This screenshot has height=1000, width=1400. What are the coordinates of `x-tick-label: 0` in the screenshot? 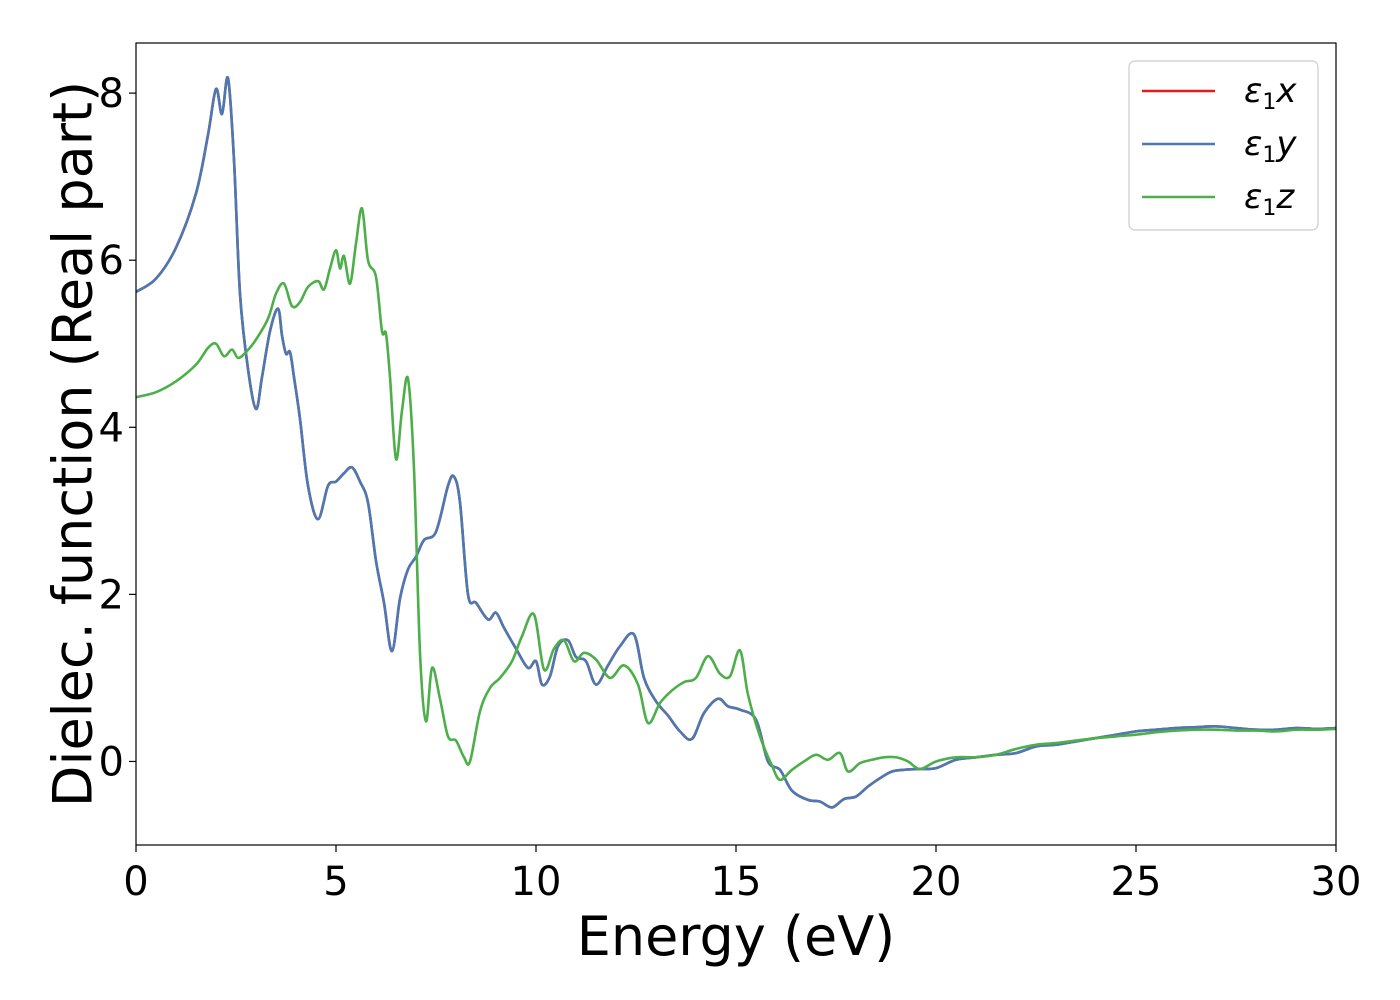 It's located at (135, 882).